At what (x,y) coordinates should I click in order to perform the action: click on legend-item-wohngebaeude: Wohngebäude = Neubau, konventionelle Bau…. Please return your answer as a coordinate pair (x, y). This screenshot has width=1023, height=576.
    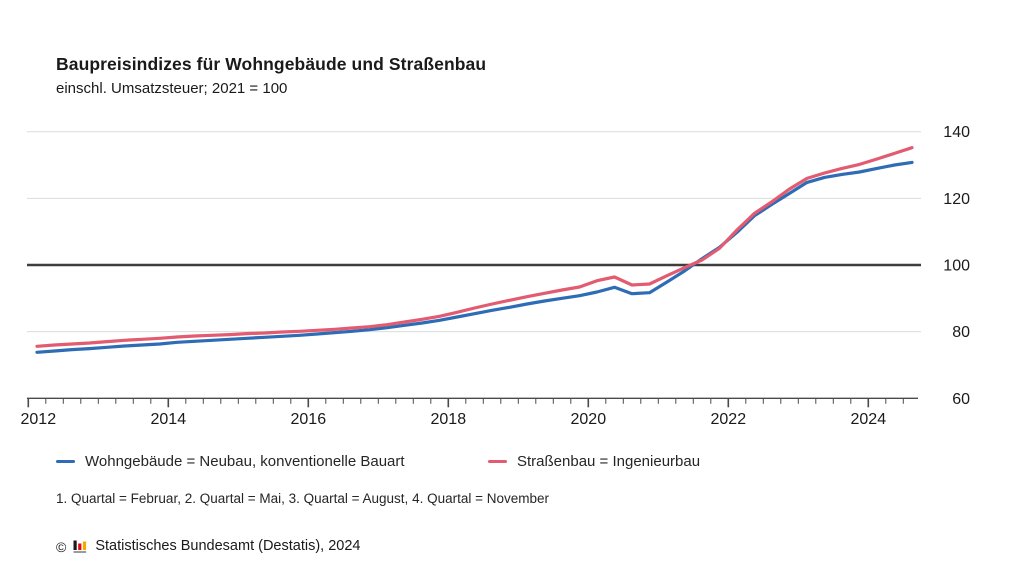
    Looking at the image, I should click on (230, 461).